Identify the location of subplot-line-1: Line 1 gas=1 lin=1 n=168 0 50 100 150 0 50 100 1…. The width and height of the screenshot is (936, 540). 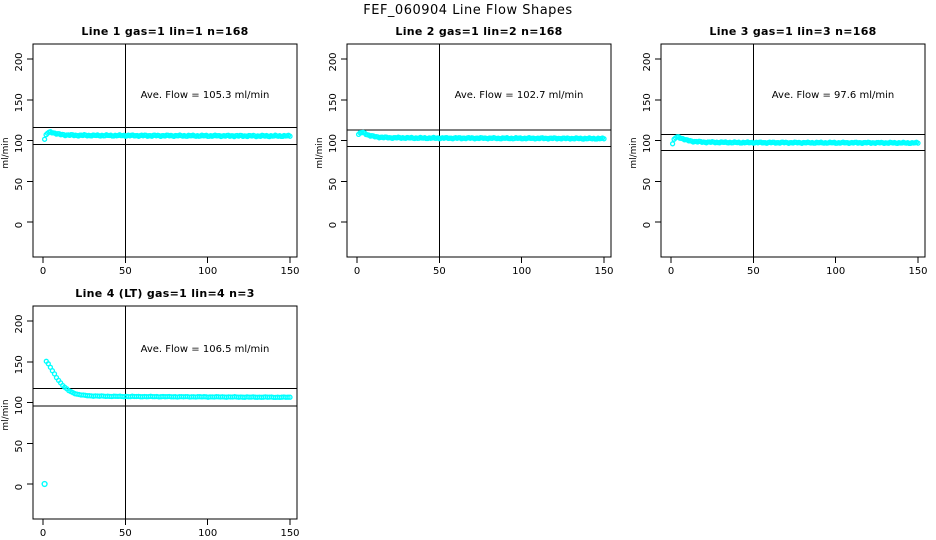
(150, 151).